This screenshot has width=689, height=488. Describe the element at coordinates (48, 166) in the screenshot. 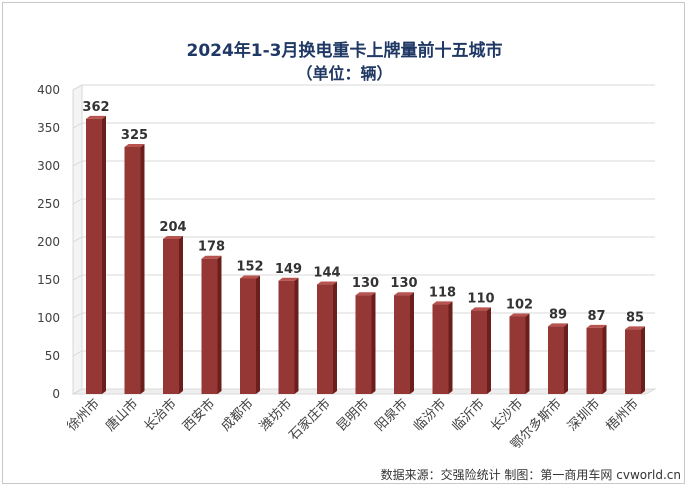

I see `y-tick-label: 300` at that location.